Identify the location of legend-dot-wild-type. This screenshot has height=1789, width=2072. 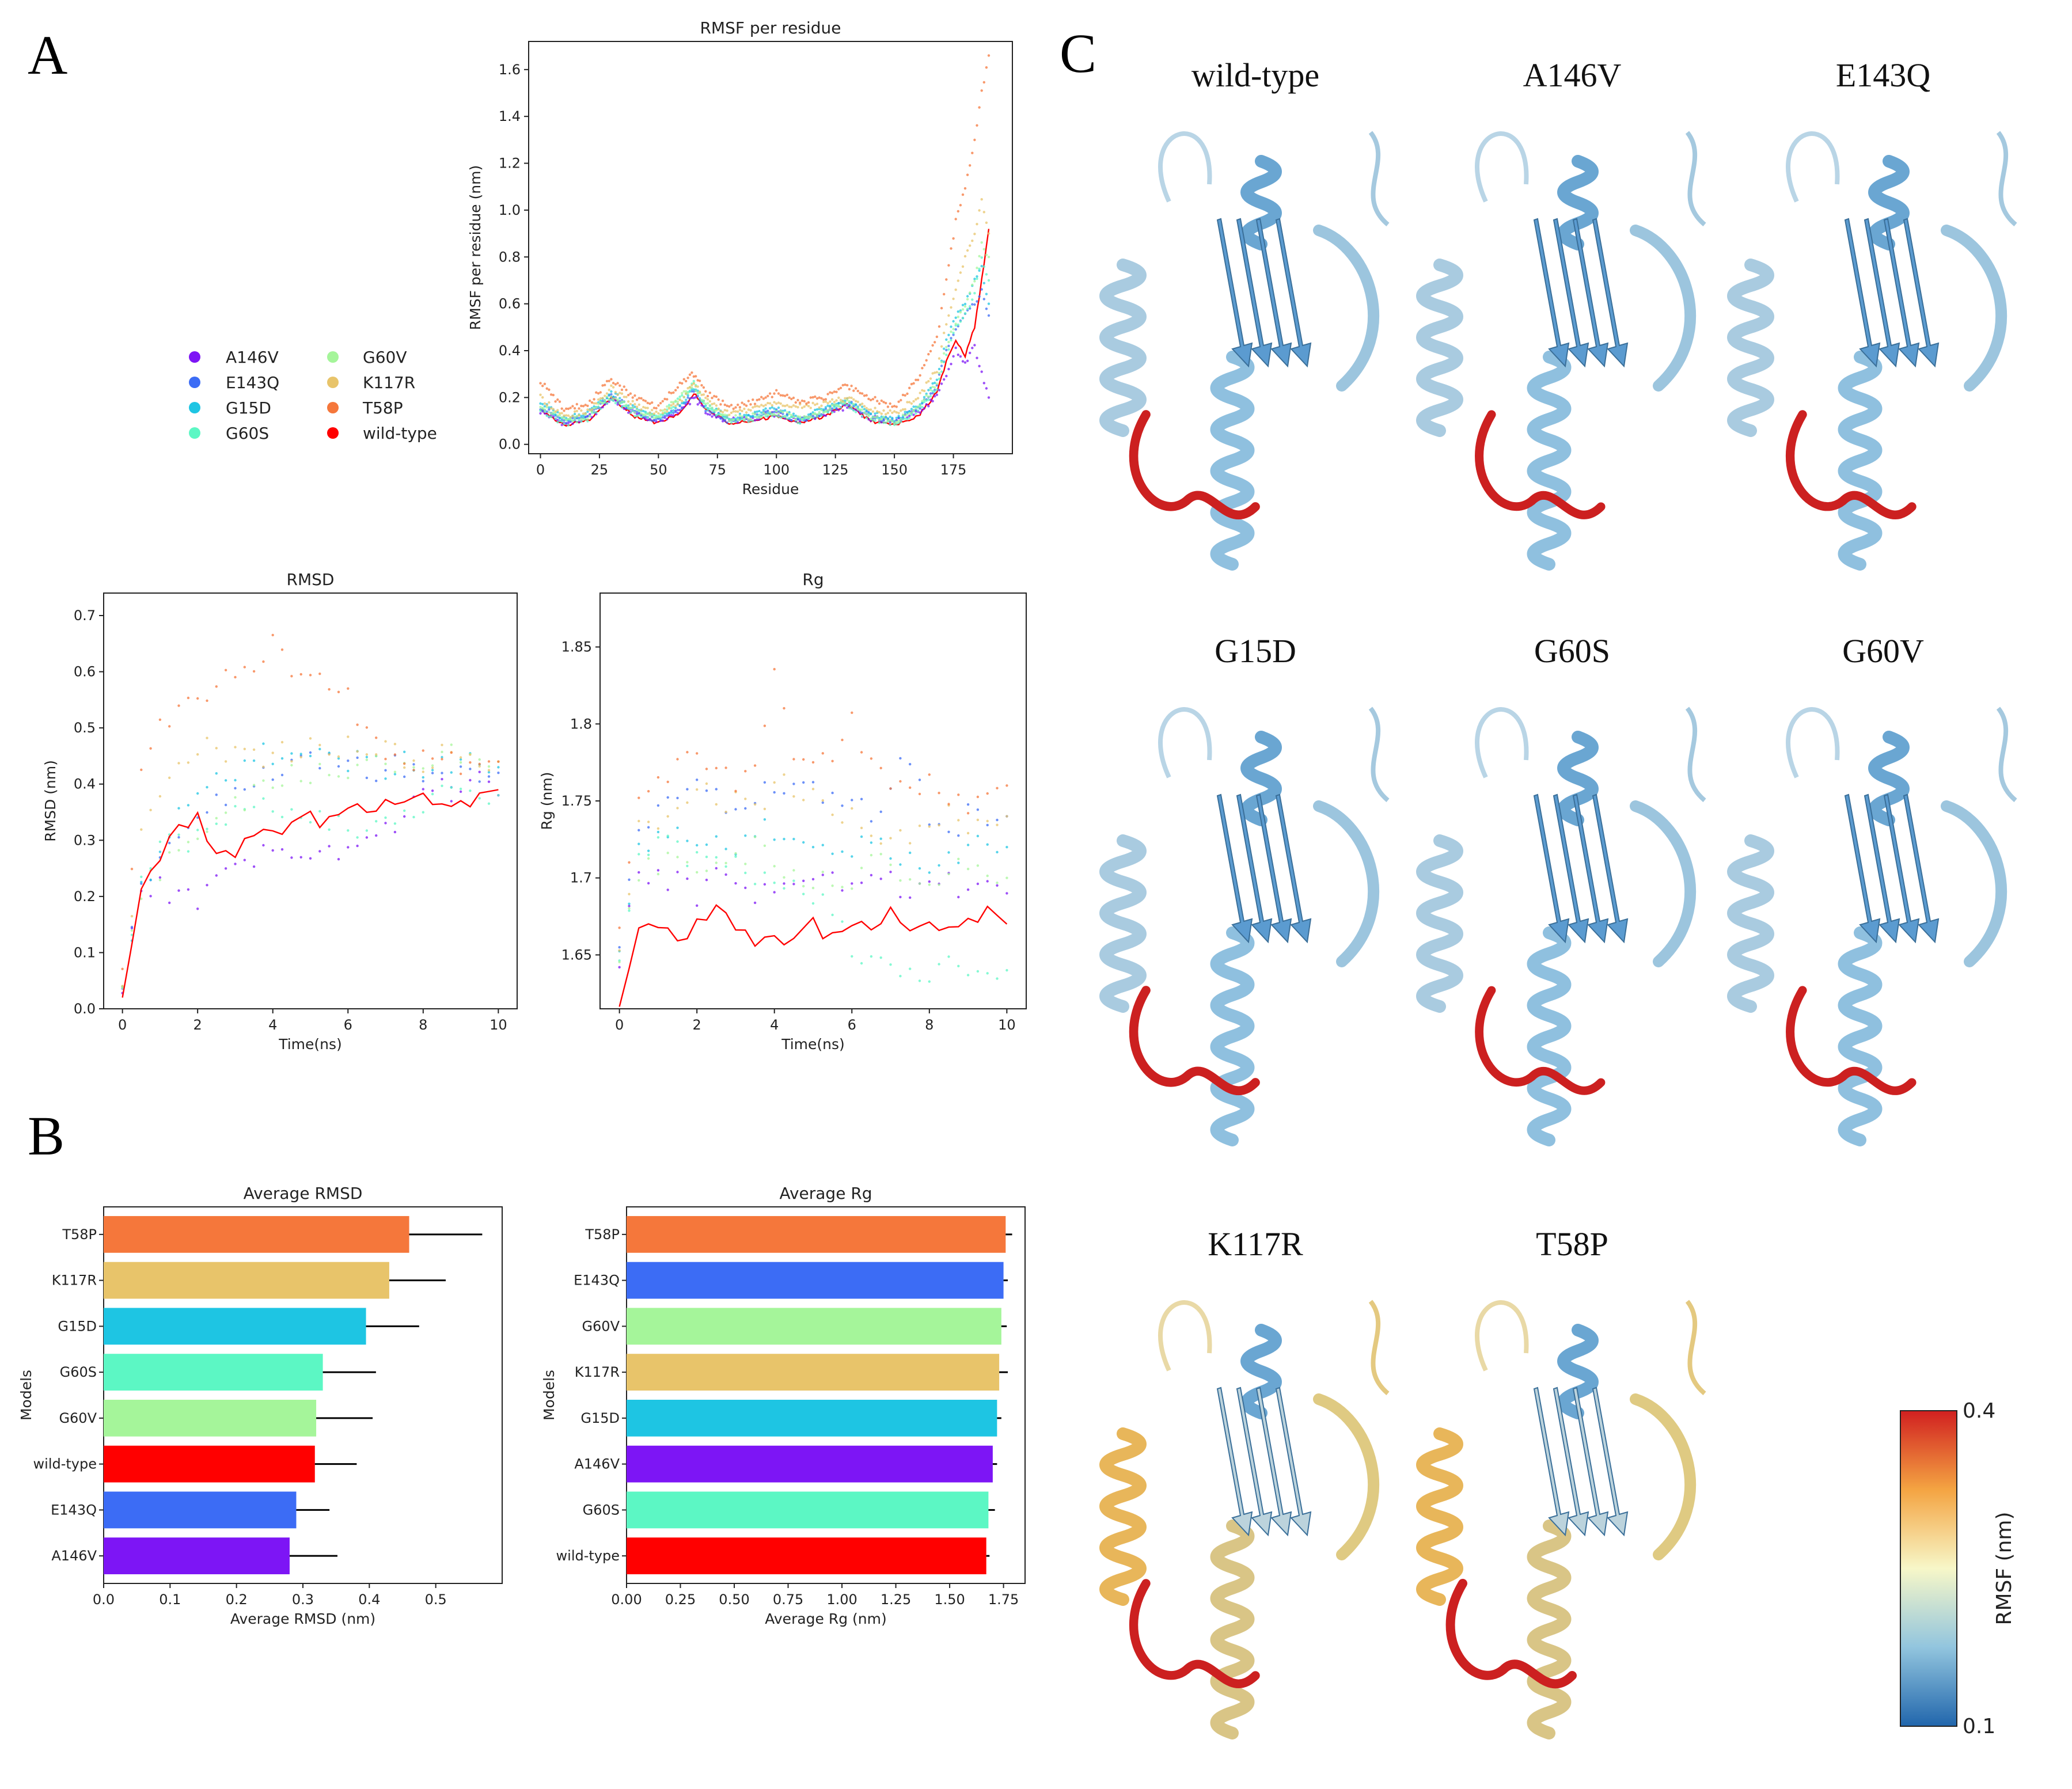
(333, 433).